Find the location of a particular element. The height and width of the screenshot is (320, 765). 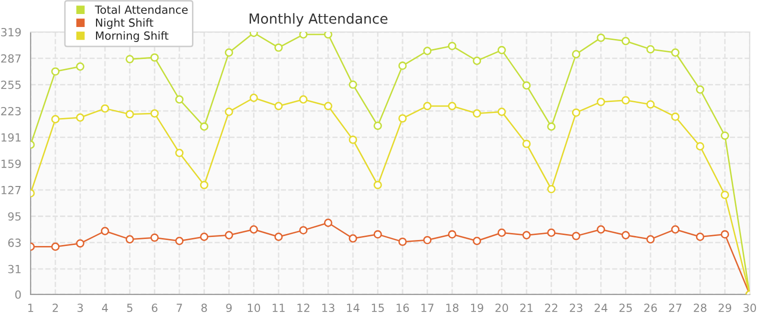

y-tick-label: 159 is located at coordinates (11, 164).